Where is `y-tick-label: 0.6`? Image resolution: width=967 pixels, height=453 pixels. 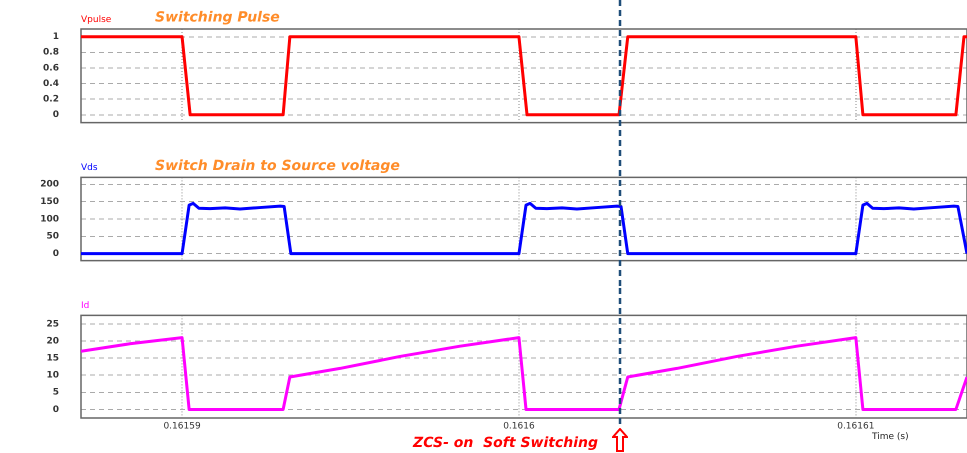
y-tick-label: 0.6 is located at coordinates (51, 68).